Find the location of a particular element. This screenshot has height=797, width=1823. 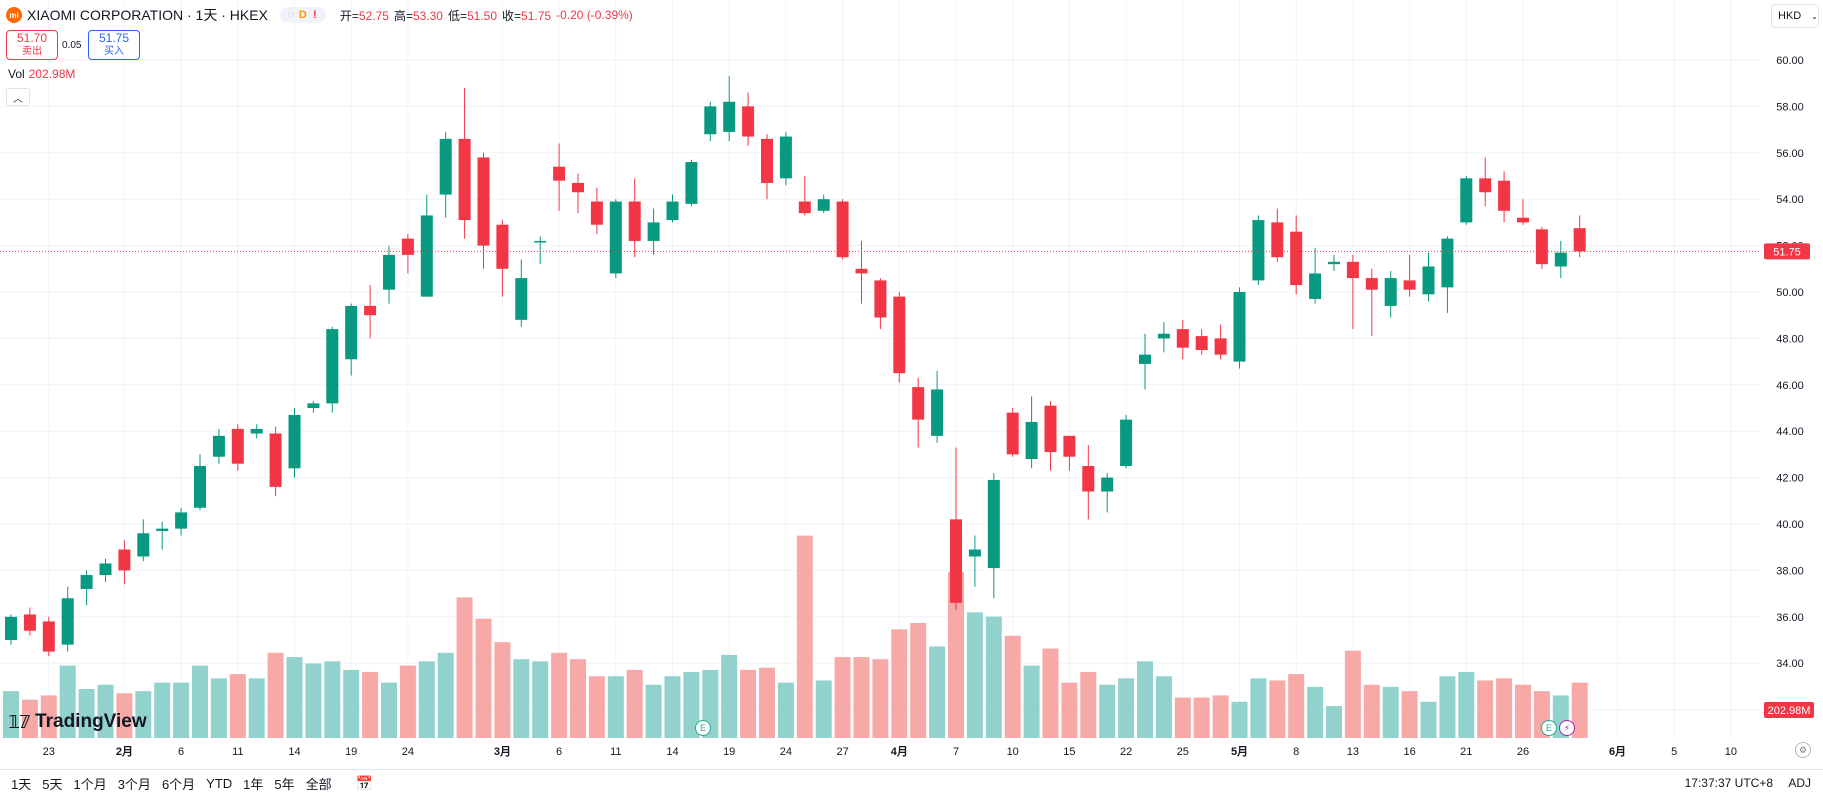

delayed-data-icon: D is located at coordinates (302, 15).